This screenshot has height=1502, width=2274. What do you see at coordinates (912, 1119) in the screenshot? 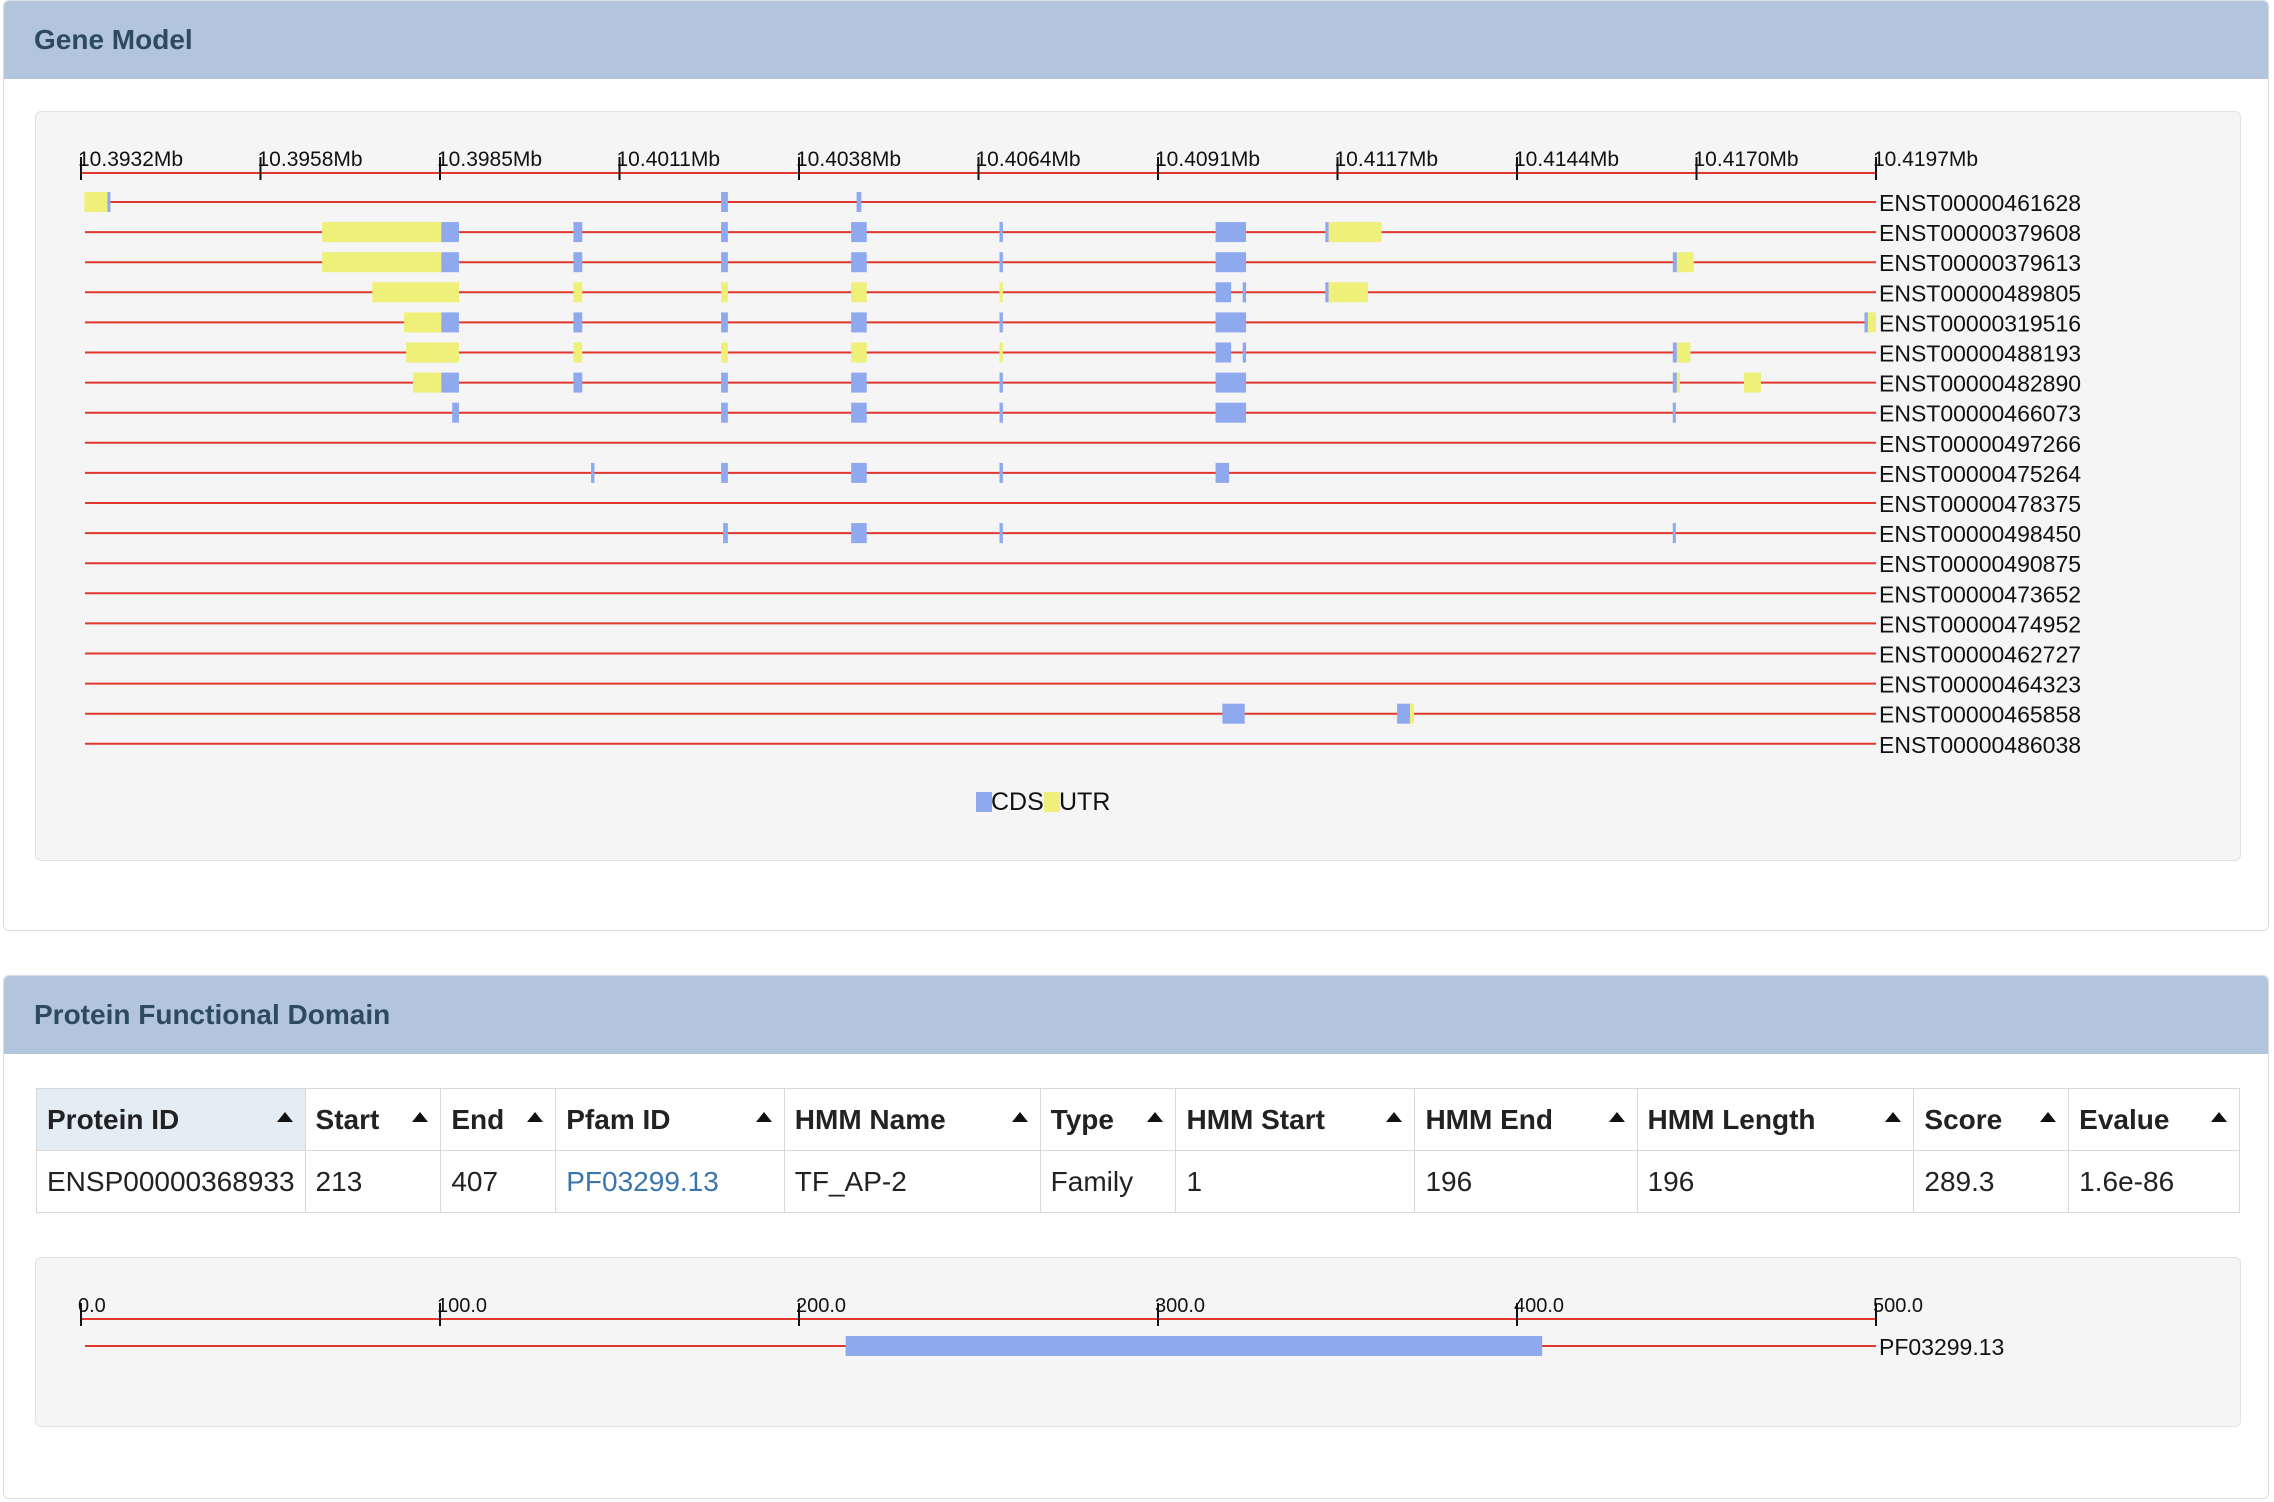
I see `column-header-hmm-name: HMM Name` at bounding box center [912, 1119].